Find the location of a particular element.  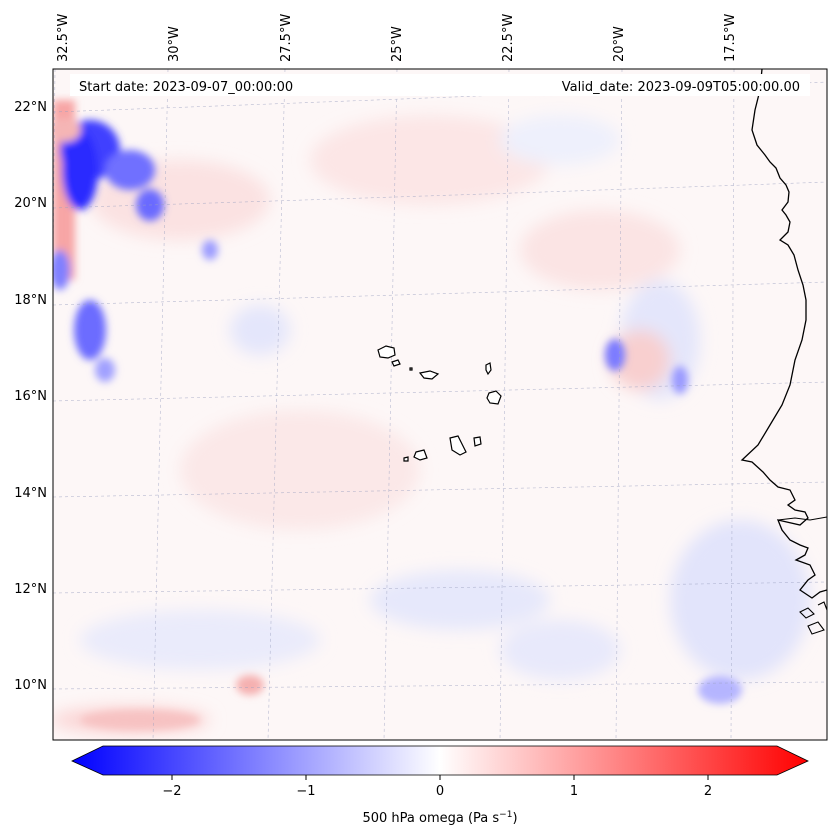

cape-verde-islands is located at coordinates (439, 403).